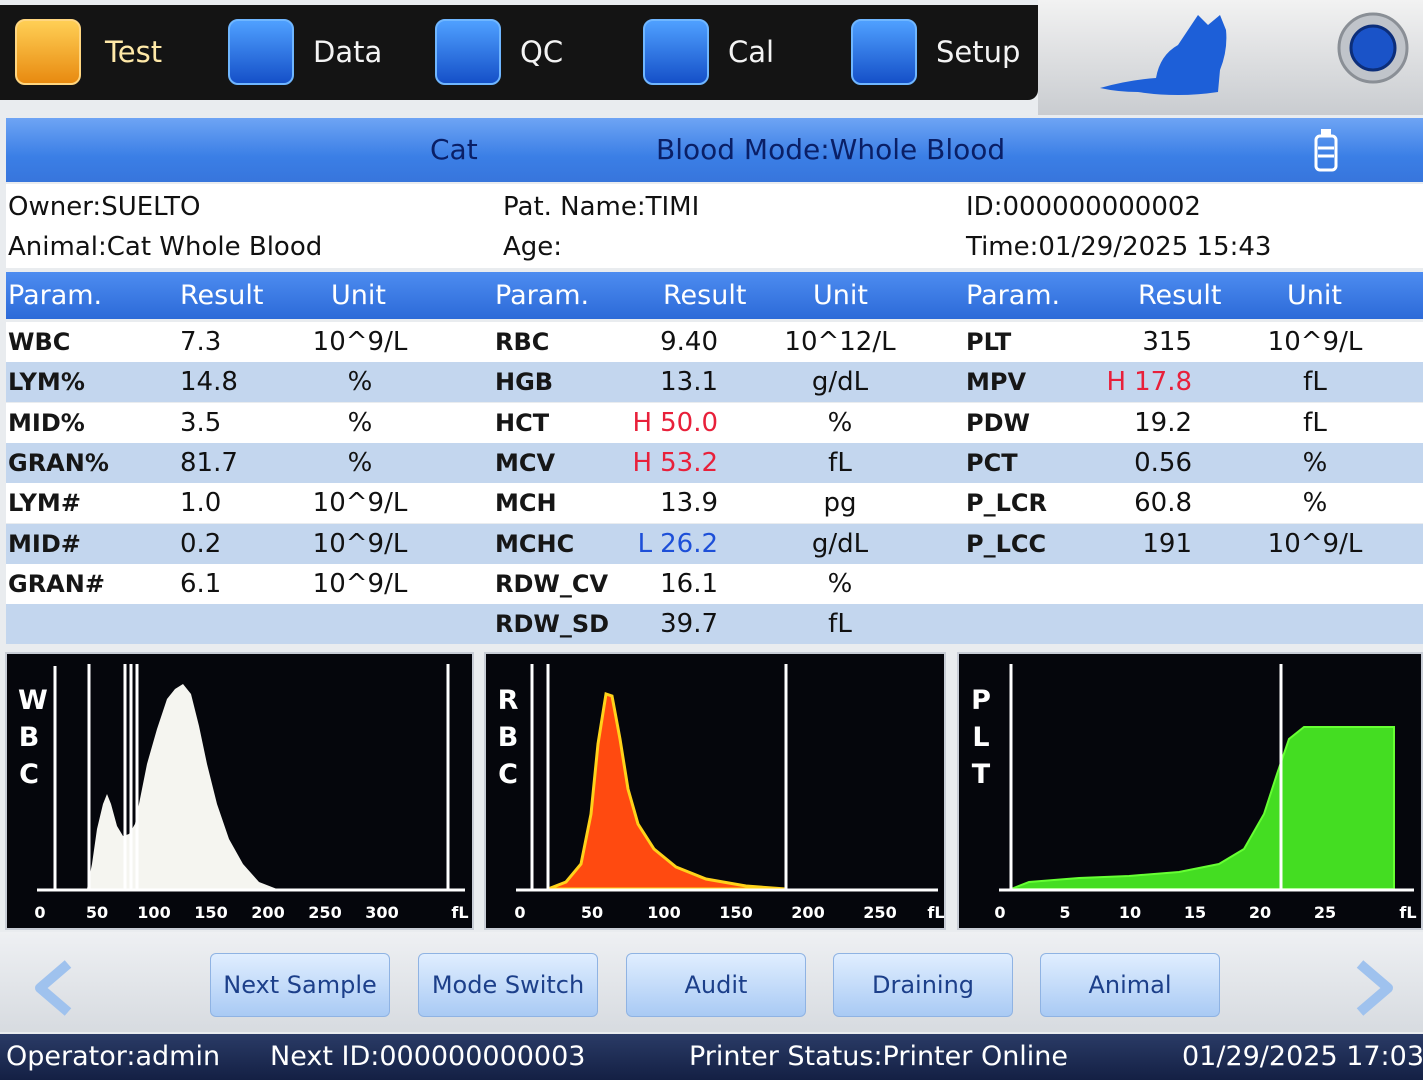 This screenshot has width=1423, height=1080. I want to click on histogram-label: PLT, so click(981, 737).